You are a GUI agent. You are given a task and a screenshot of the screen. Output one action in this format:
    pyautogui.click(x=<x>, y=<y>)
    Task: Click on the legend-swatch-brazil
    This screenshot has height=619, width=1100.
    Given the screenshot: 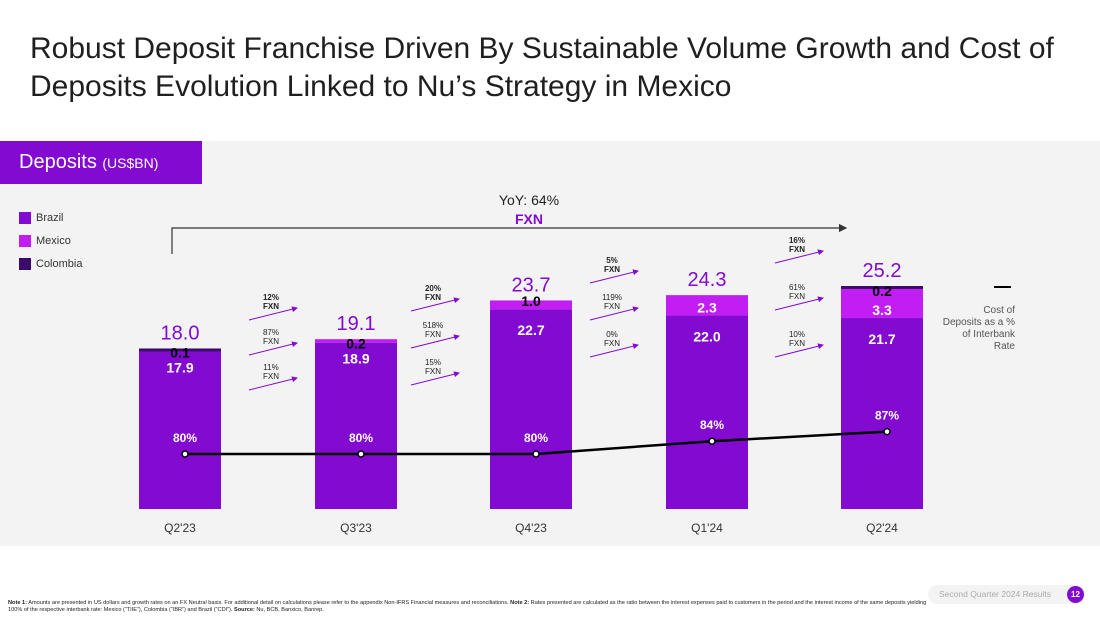 What is the action you would take?
    pyautogui.click(x=25, y=217)
    